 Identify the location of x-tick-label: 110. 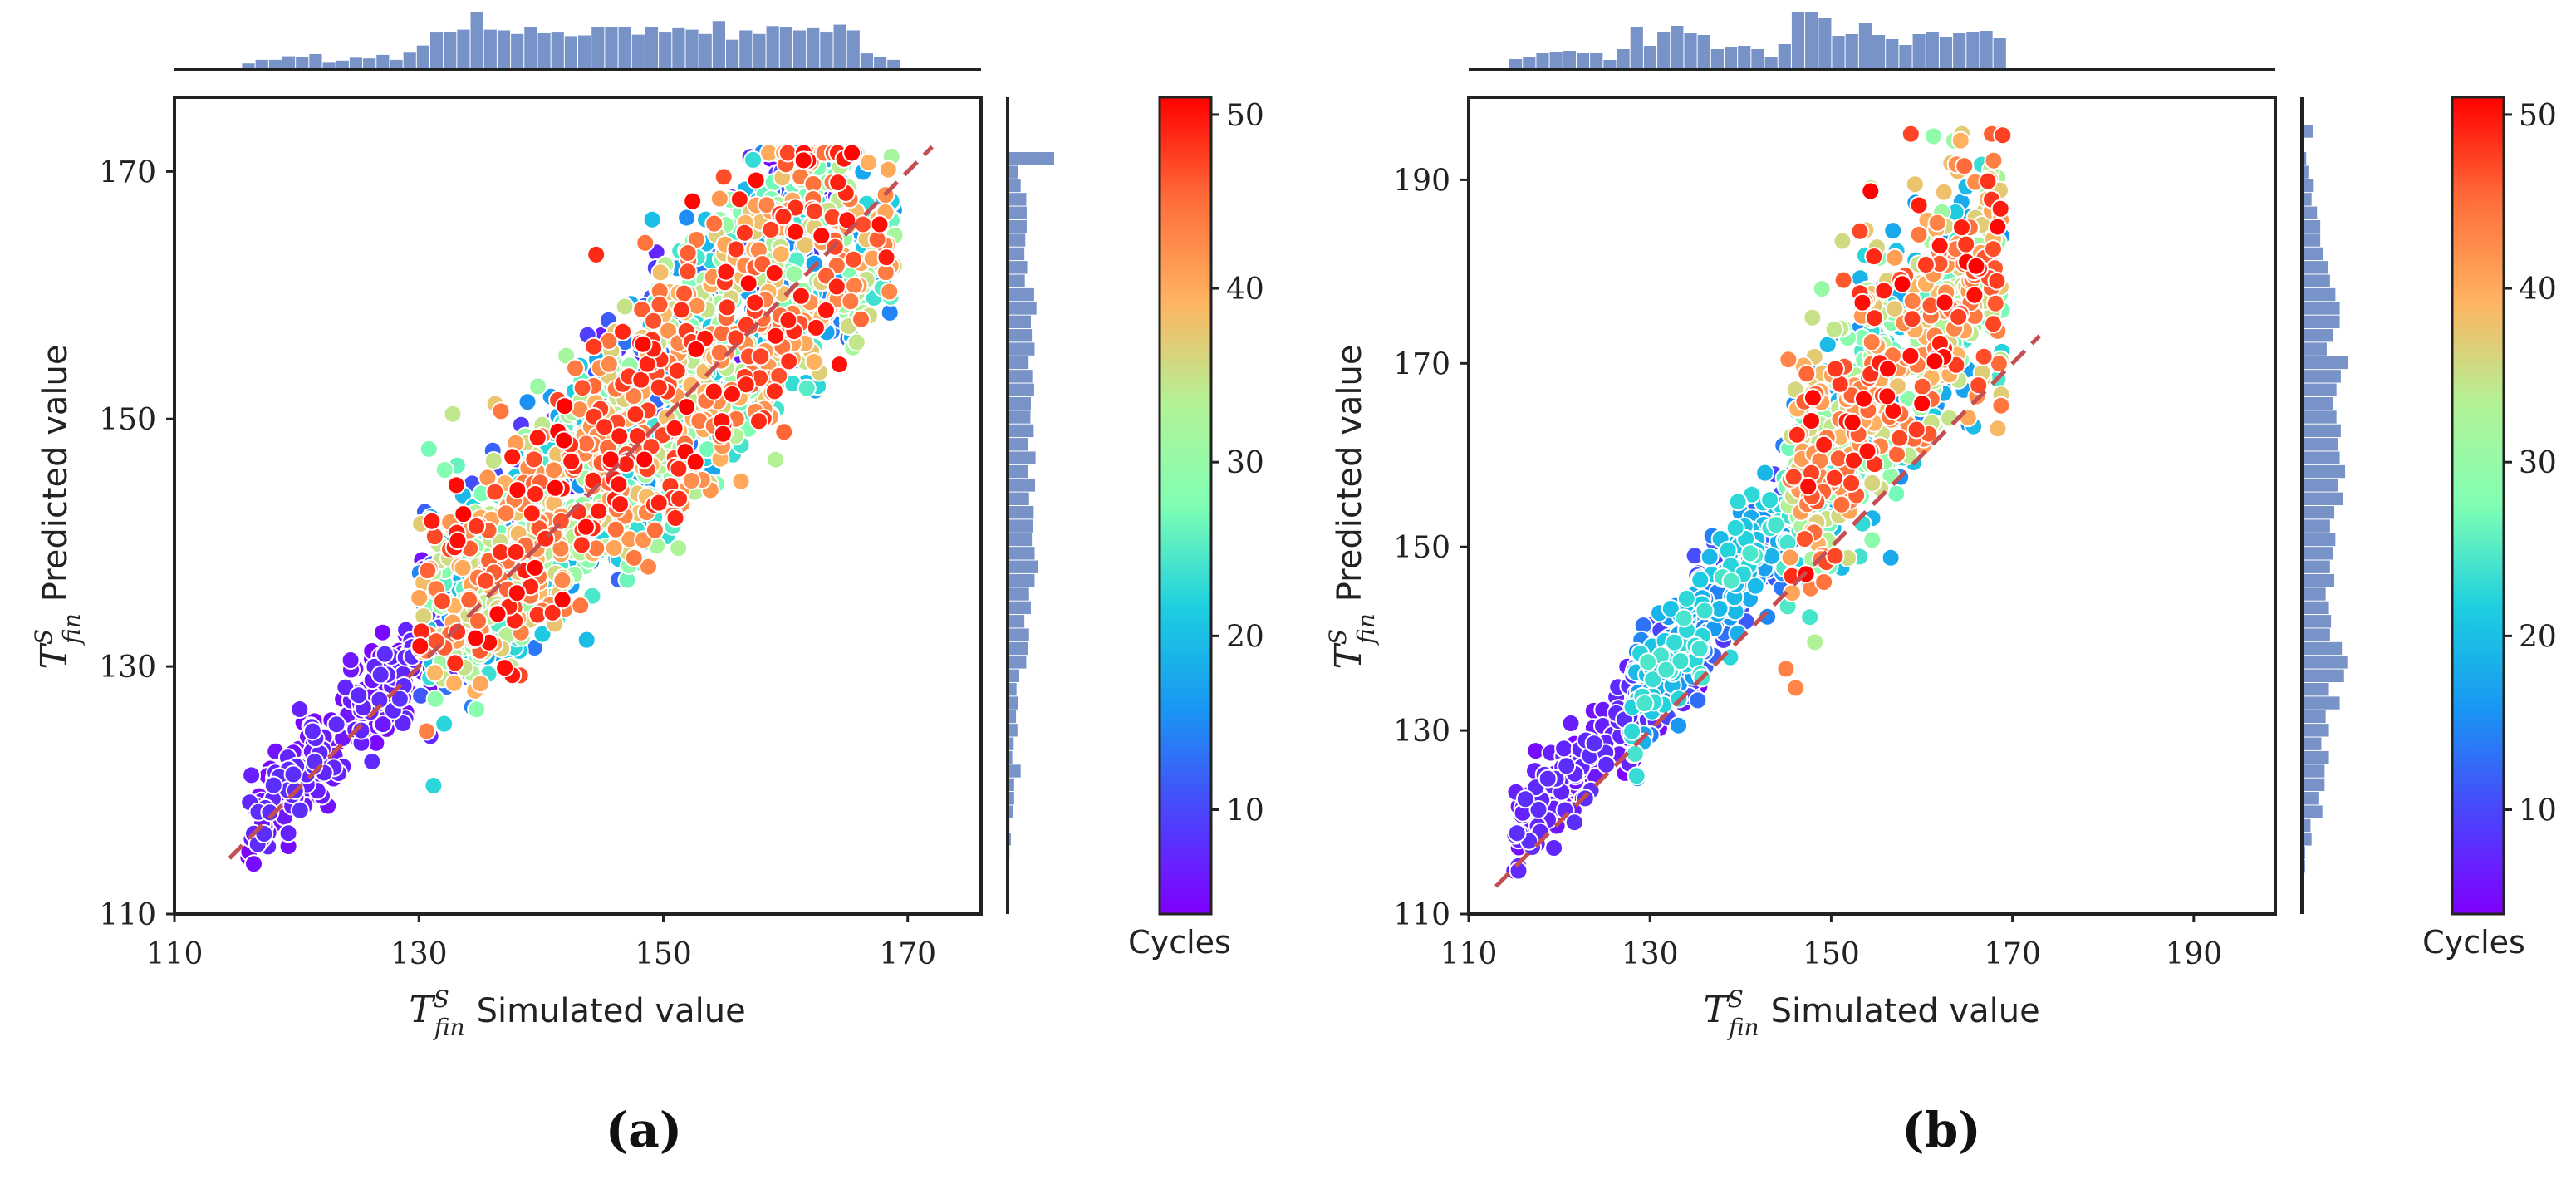
(1469, 954).